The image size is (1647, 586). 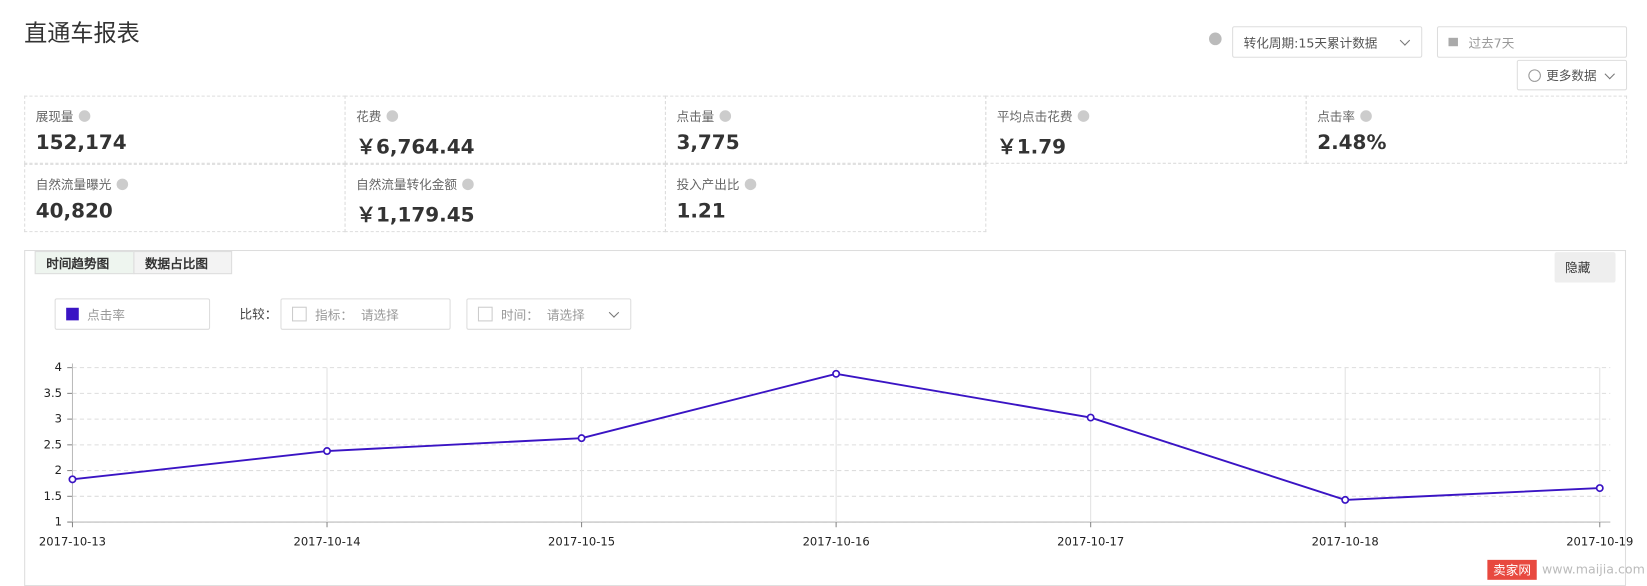 I want to click on metric-value: 3,775, so click(x=708, y=143).